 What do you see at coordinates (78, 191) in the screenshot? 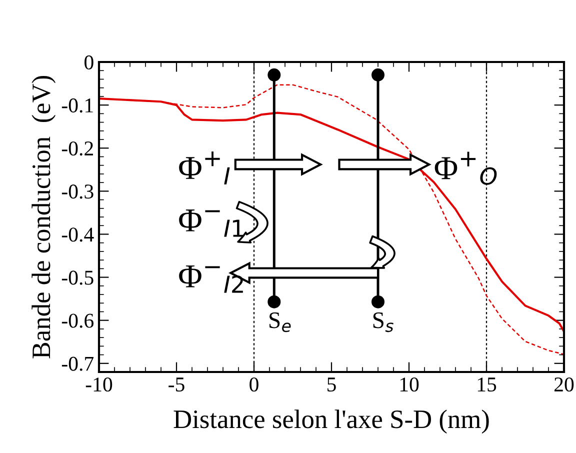
I see `y-tick-label: -0.3` at bounding box center [78, 191].